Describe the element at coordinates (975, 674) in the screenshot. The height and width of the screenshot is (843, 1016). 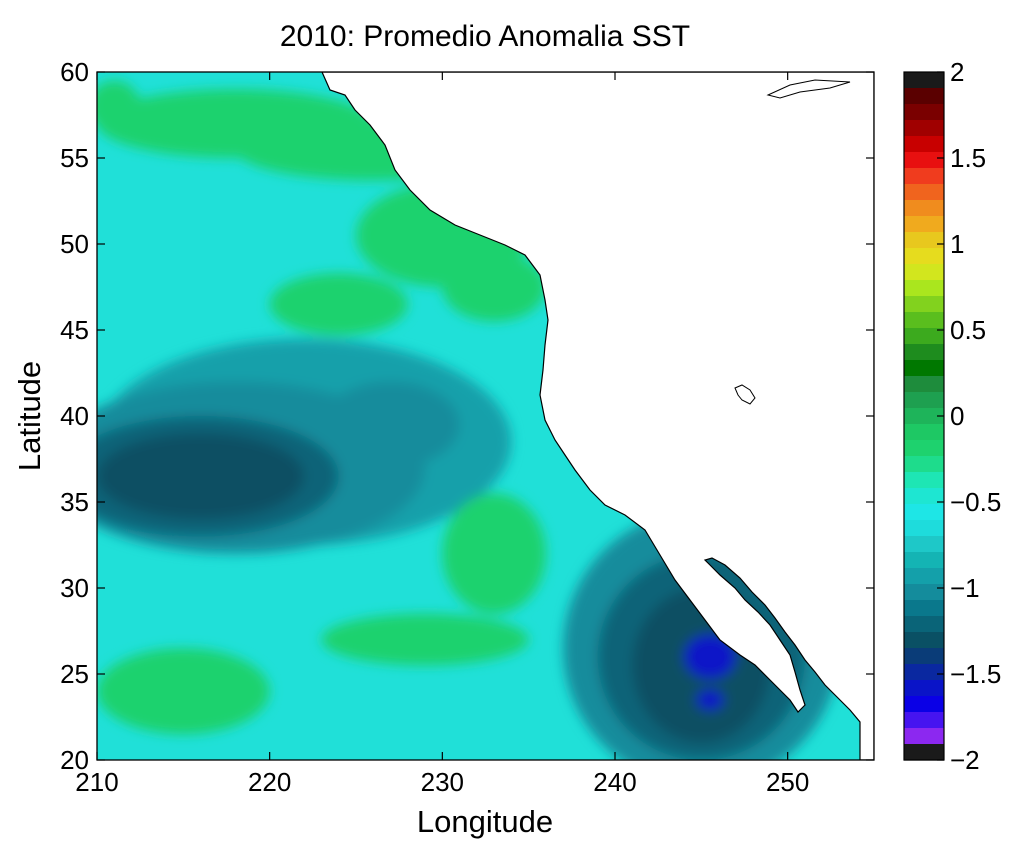
I see `colorbar-tick-label: −1.5` at that location.